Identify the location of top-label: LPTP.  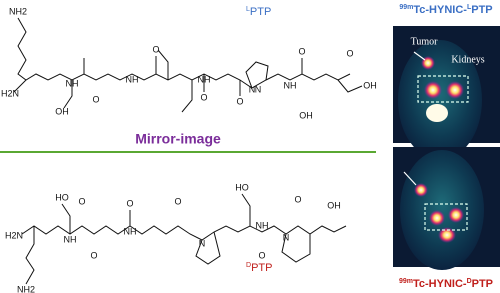
(258, 12).